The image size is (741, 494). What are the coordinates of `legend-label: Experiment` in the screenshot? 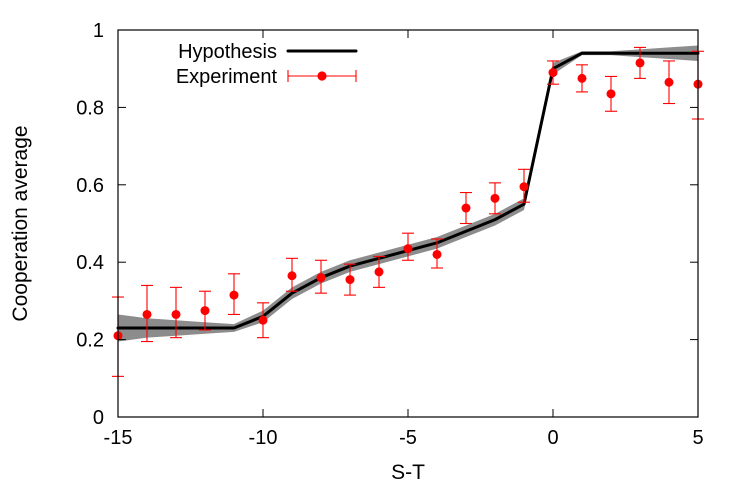 It's located at (227, 77).